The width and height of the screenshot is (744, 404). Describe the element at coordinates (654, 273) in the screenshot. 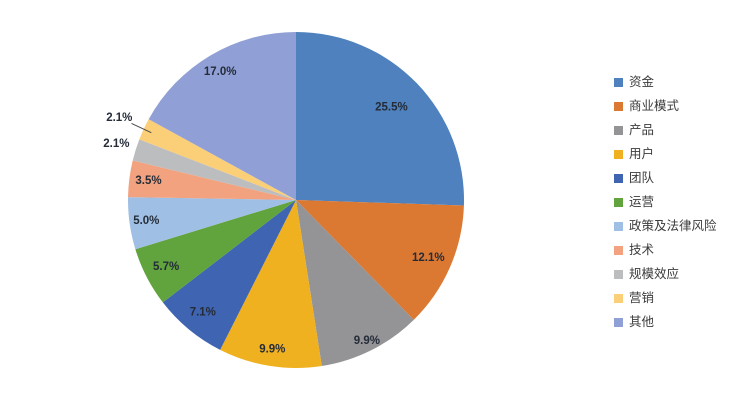

I see `legend-label: 规模效应` at that location.